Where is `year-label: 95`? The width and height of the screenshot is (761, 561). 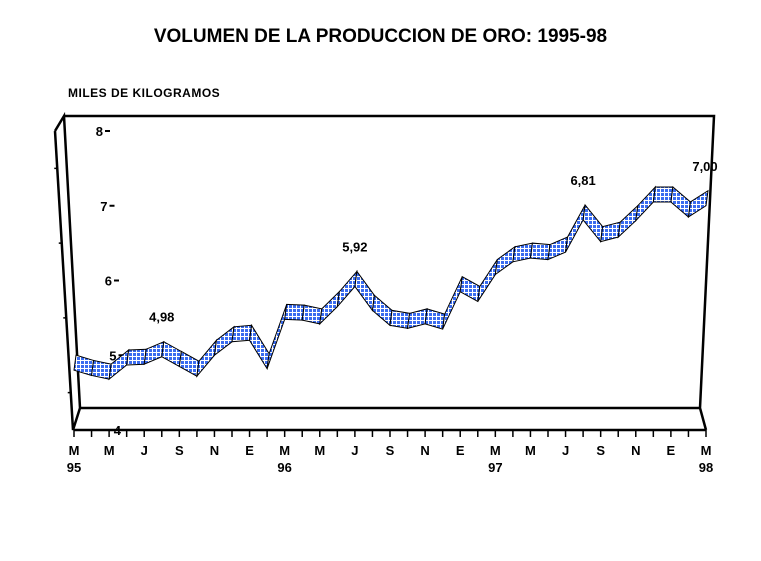 year-label: 95 is located at coordinates (74, 467).